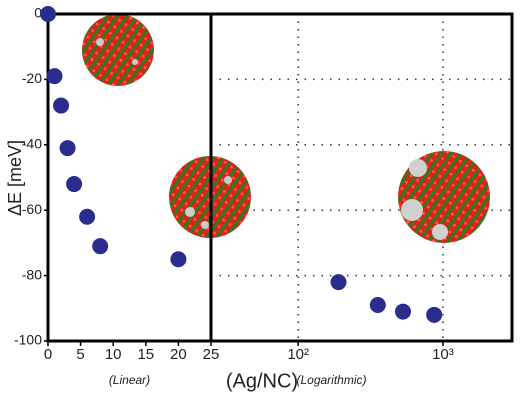 This screenshot has width=520, height=405. I want to click on x-tick-label: 10³, so click(443, 354).